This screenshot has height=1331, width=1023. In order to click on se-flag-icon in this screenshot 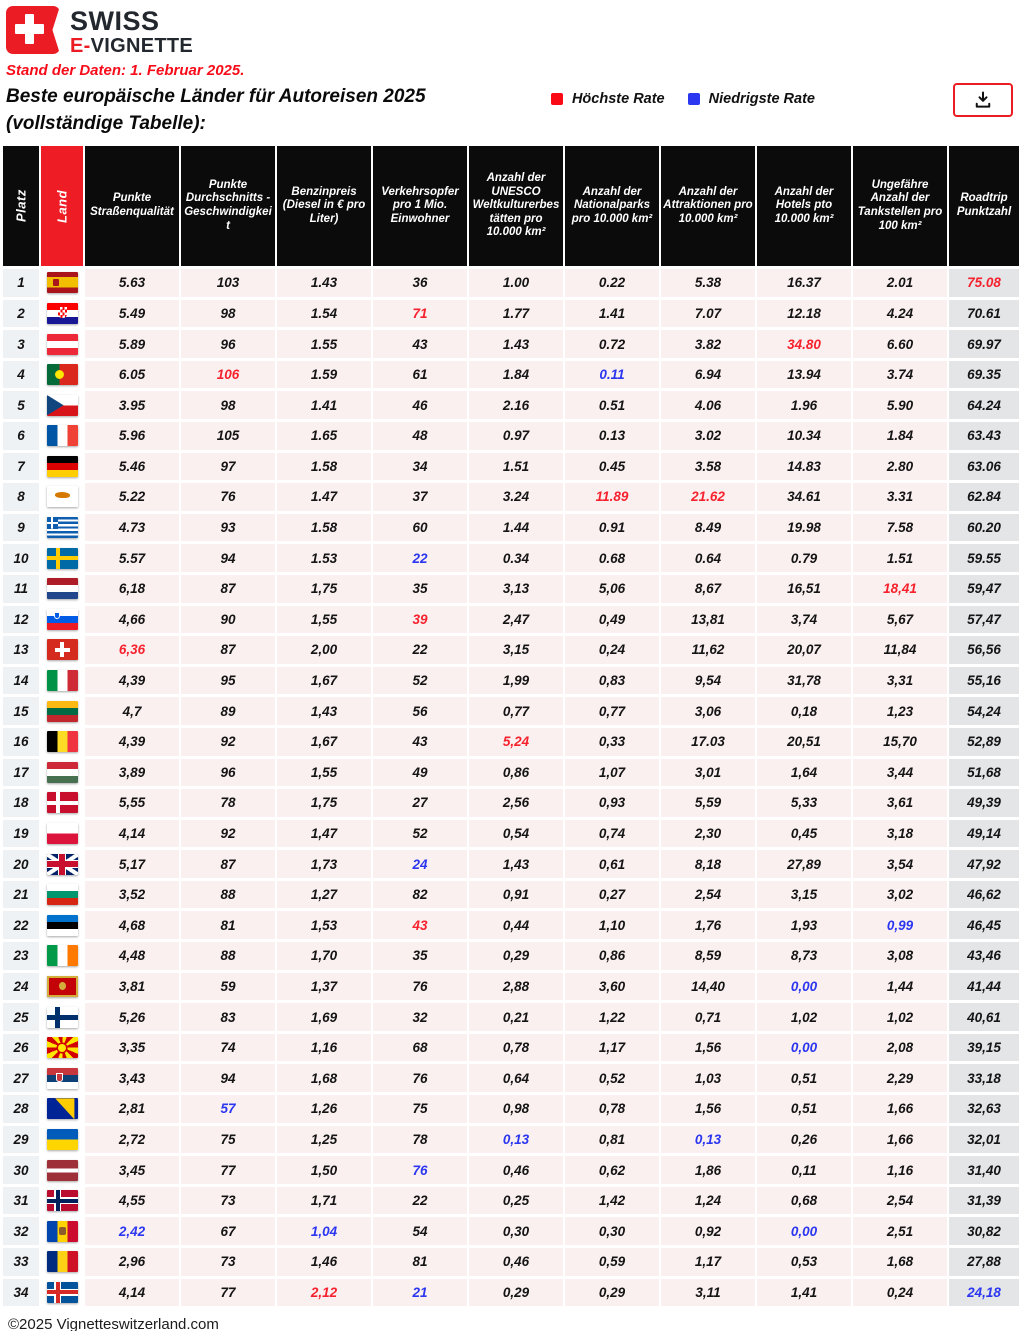, I will do `click(62, 558)`.